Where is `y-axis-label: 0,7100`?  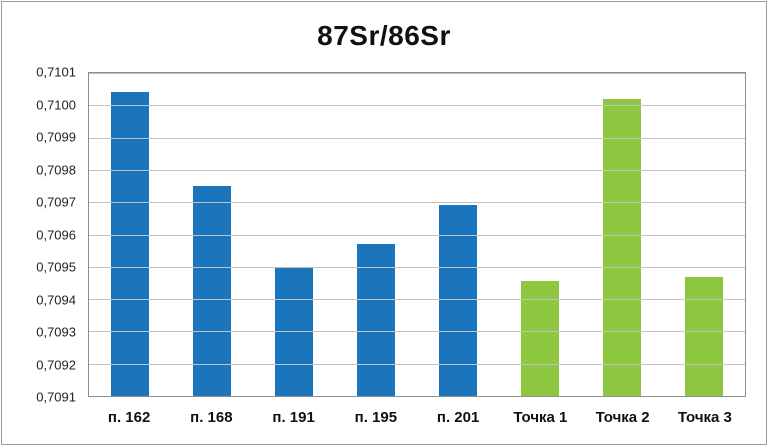 y-axis-label: 0,7100 is located at coordinates (56, 104).